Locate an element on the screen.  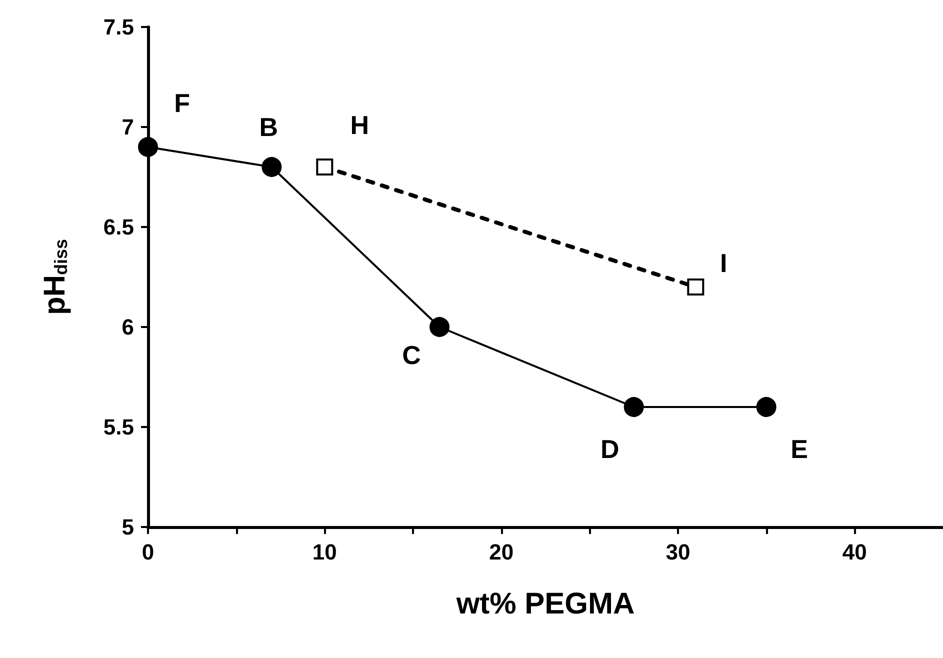
x-tick-label: 20 is located at coordinates (501, 552).